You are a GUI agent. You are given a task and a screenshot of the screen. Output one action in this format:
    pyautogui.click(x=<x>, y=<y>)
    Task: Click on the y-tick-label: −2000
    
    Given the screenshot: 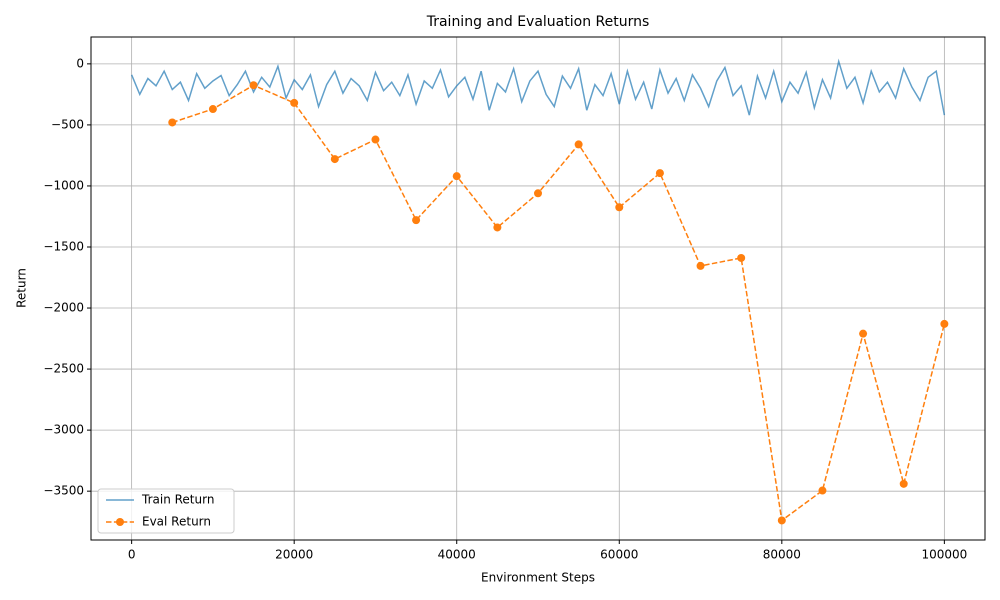 What is the action you would take?
    pyautogui.click(x=63, y=308)
    